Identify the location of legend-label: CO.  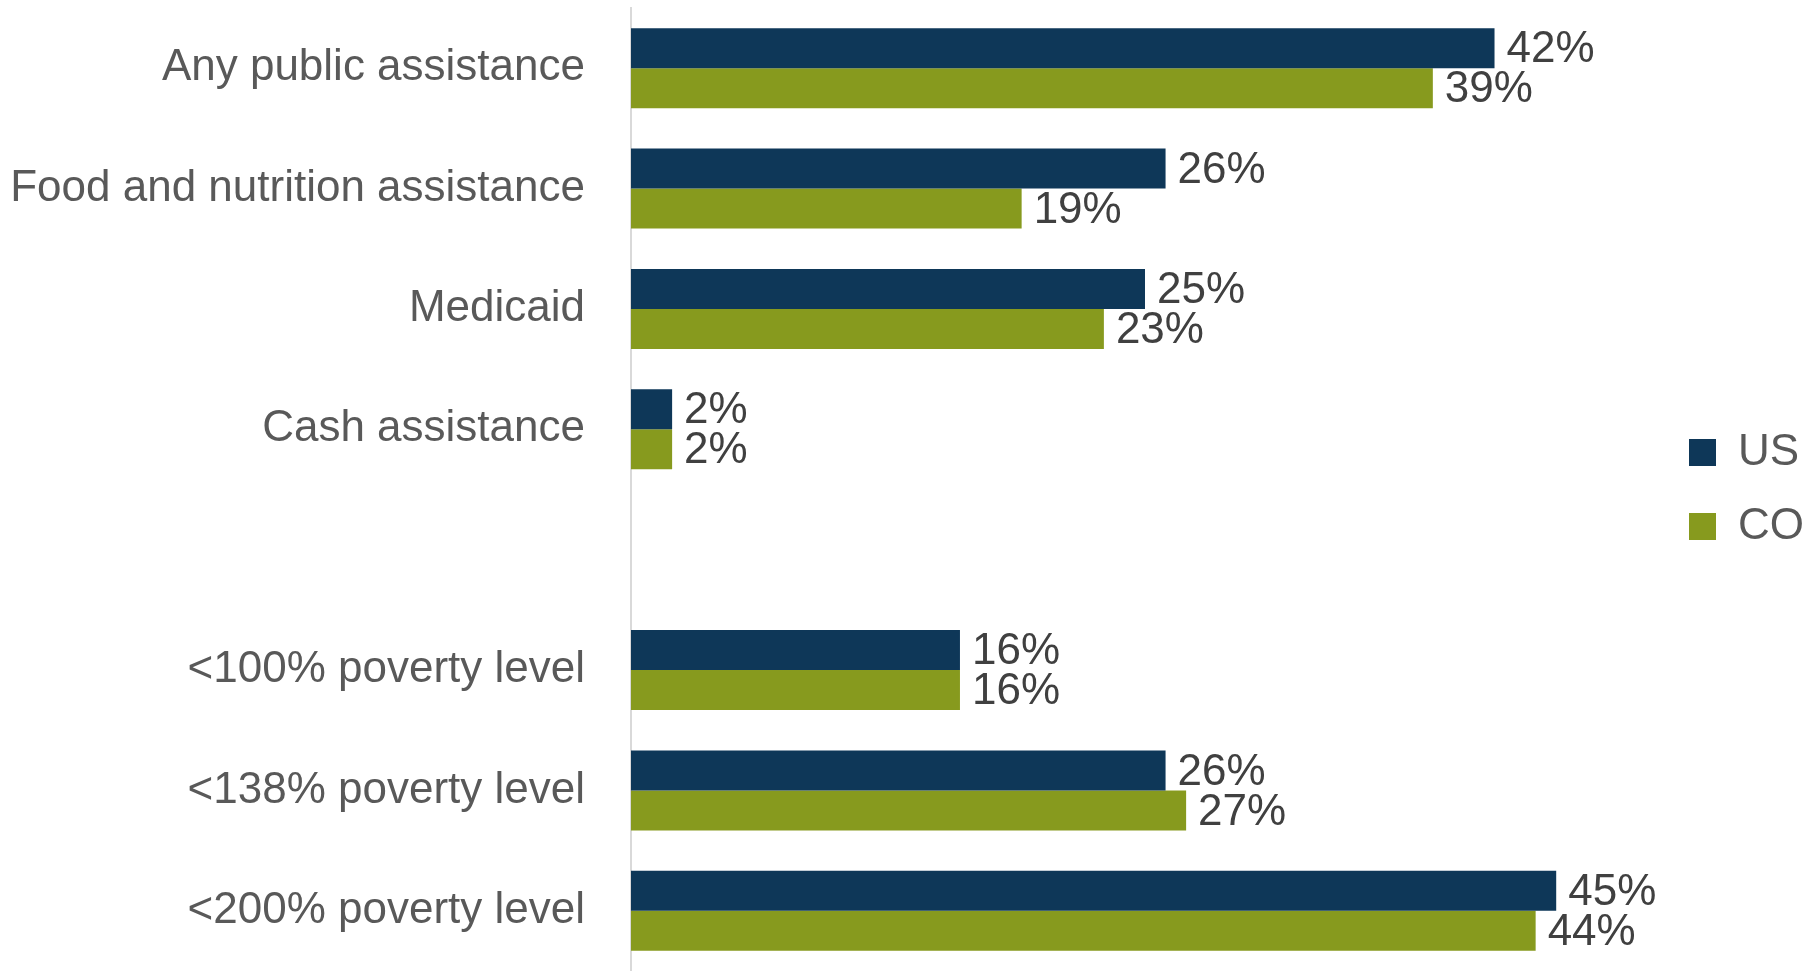
(1771, 523).